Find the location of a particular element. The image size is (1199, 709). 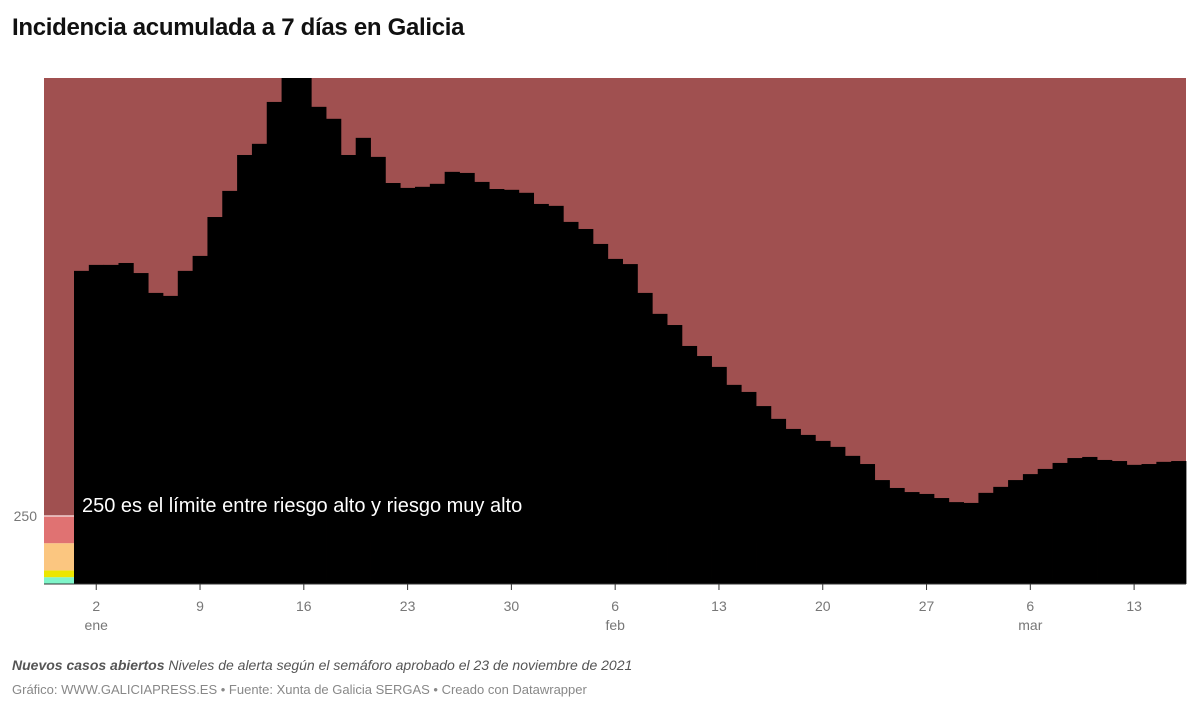

x-tick-label: 27 is located at coordinates (927, 606).